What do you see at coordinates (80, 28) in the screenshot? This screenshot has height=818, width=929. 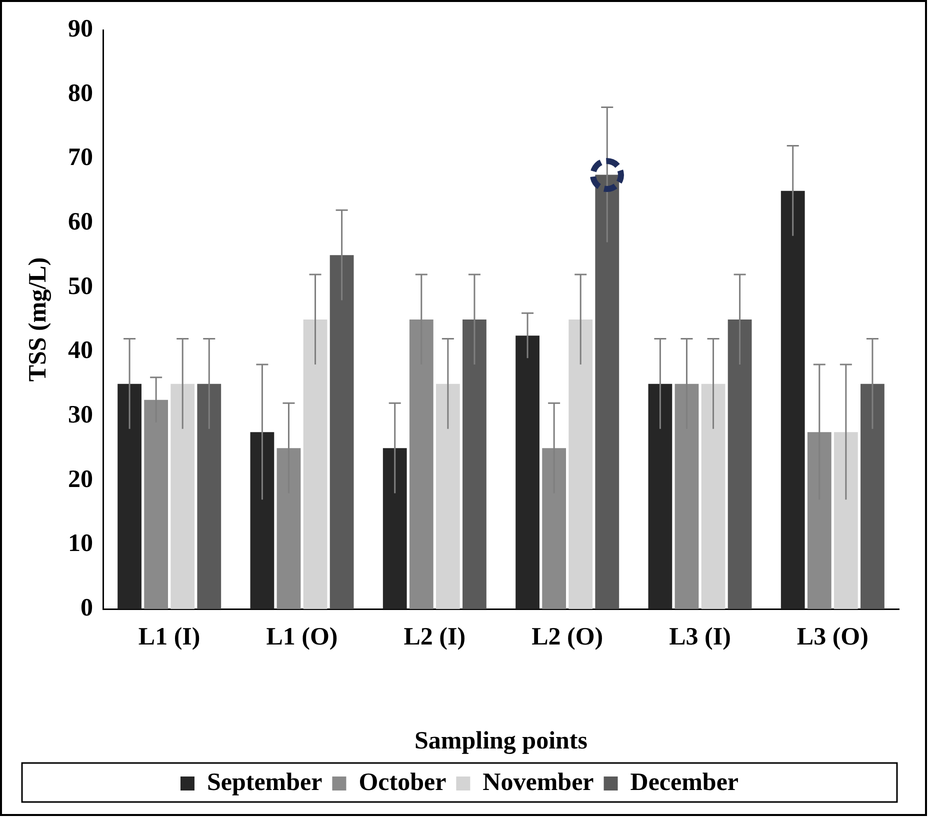 I see `y-tick-label: 90` at bounding box center [80, 28].